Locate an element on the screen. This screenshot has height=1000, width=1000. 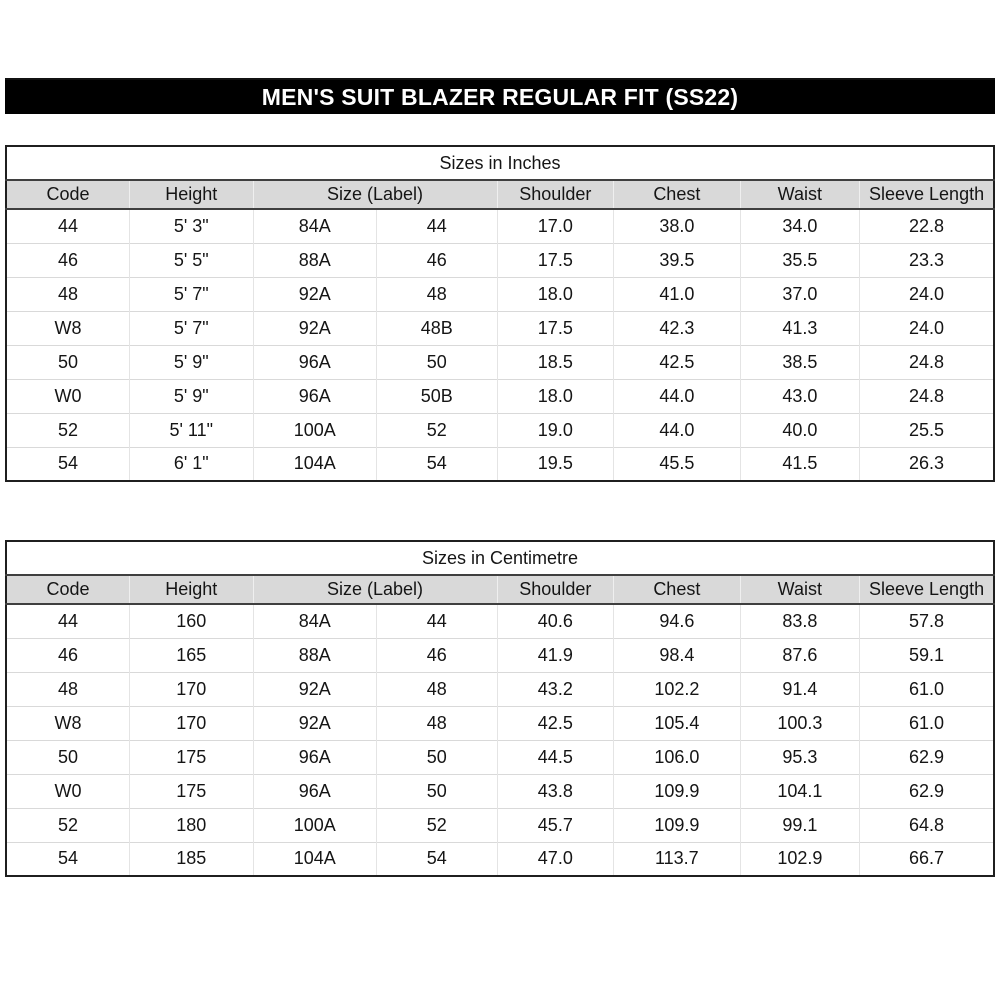
table-cell: 5' 3" is located at coordinates (191, 226).